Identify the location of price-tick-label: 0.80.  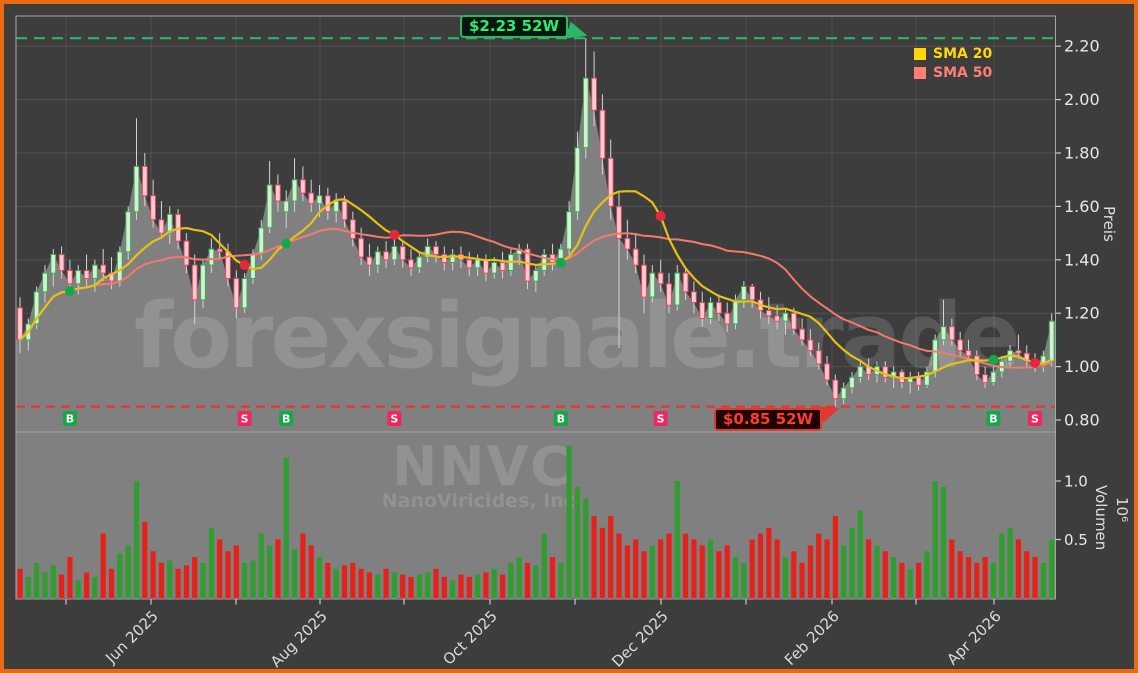
(1082, 420).